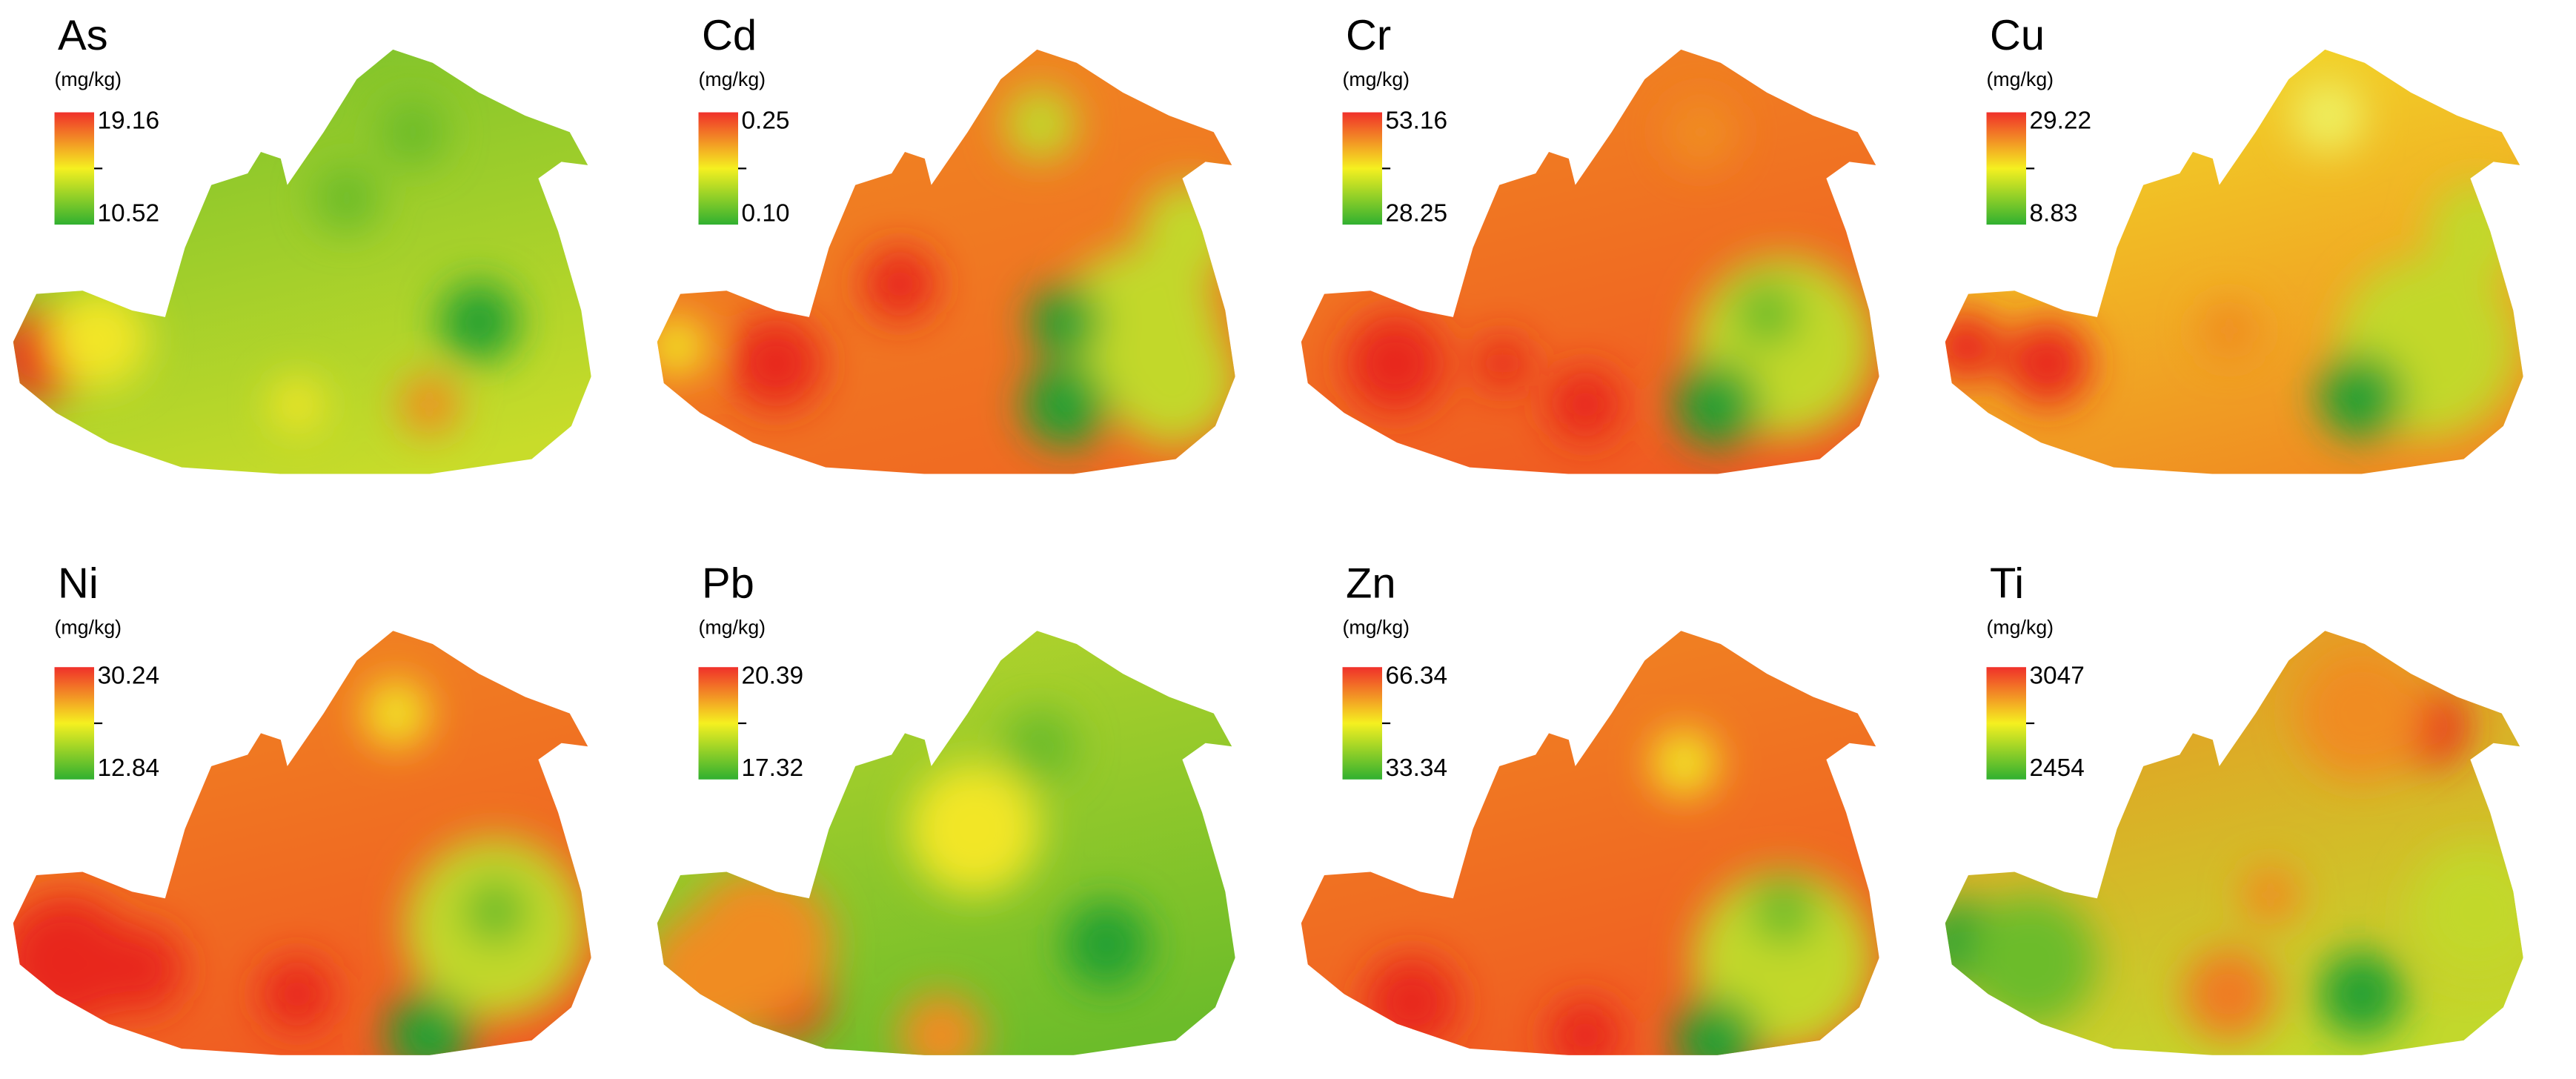 The image size is (2576, 1079). Describe the element at coordinates (83, 35) in the screenshot. I see `element-title: As` at that location.